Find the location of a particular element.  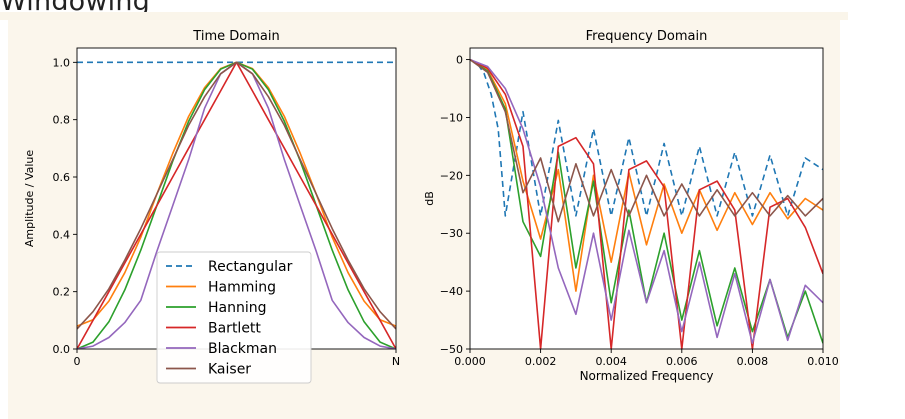

freq-xtick-label: 0.002 is located at coordinates (541, 361).